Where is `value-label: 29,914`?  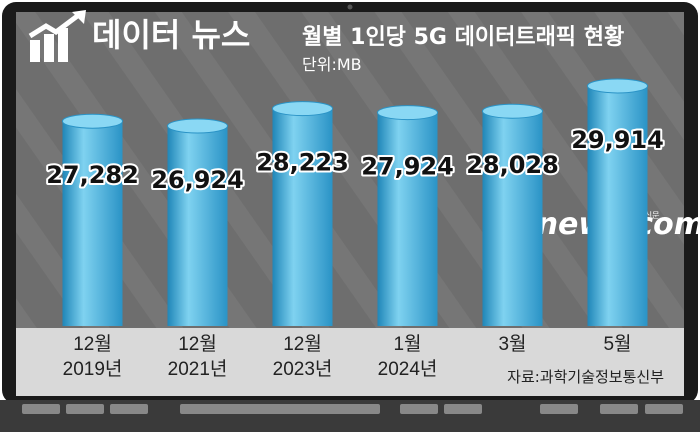
value-label: 29,914 is located at coordinates (617, 140).